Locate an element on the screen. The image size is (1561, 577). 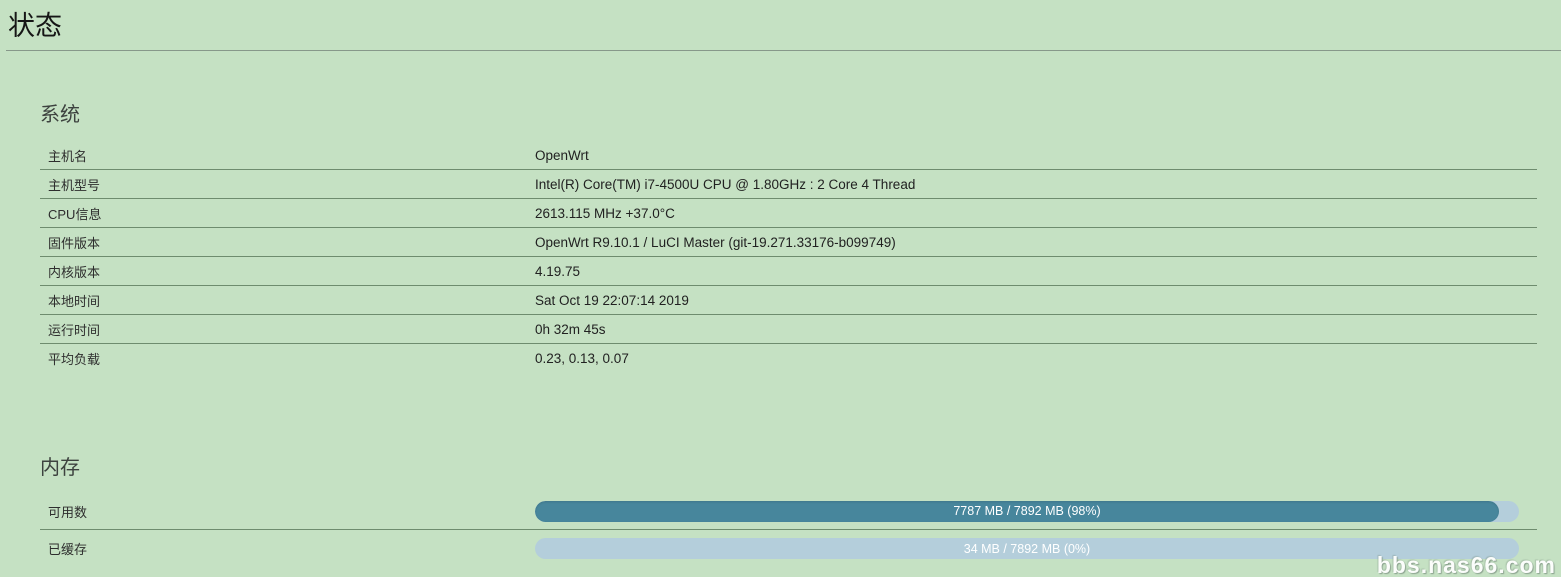
page-title: 状态 is located at coordinates (35, 26).